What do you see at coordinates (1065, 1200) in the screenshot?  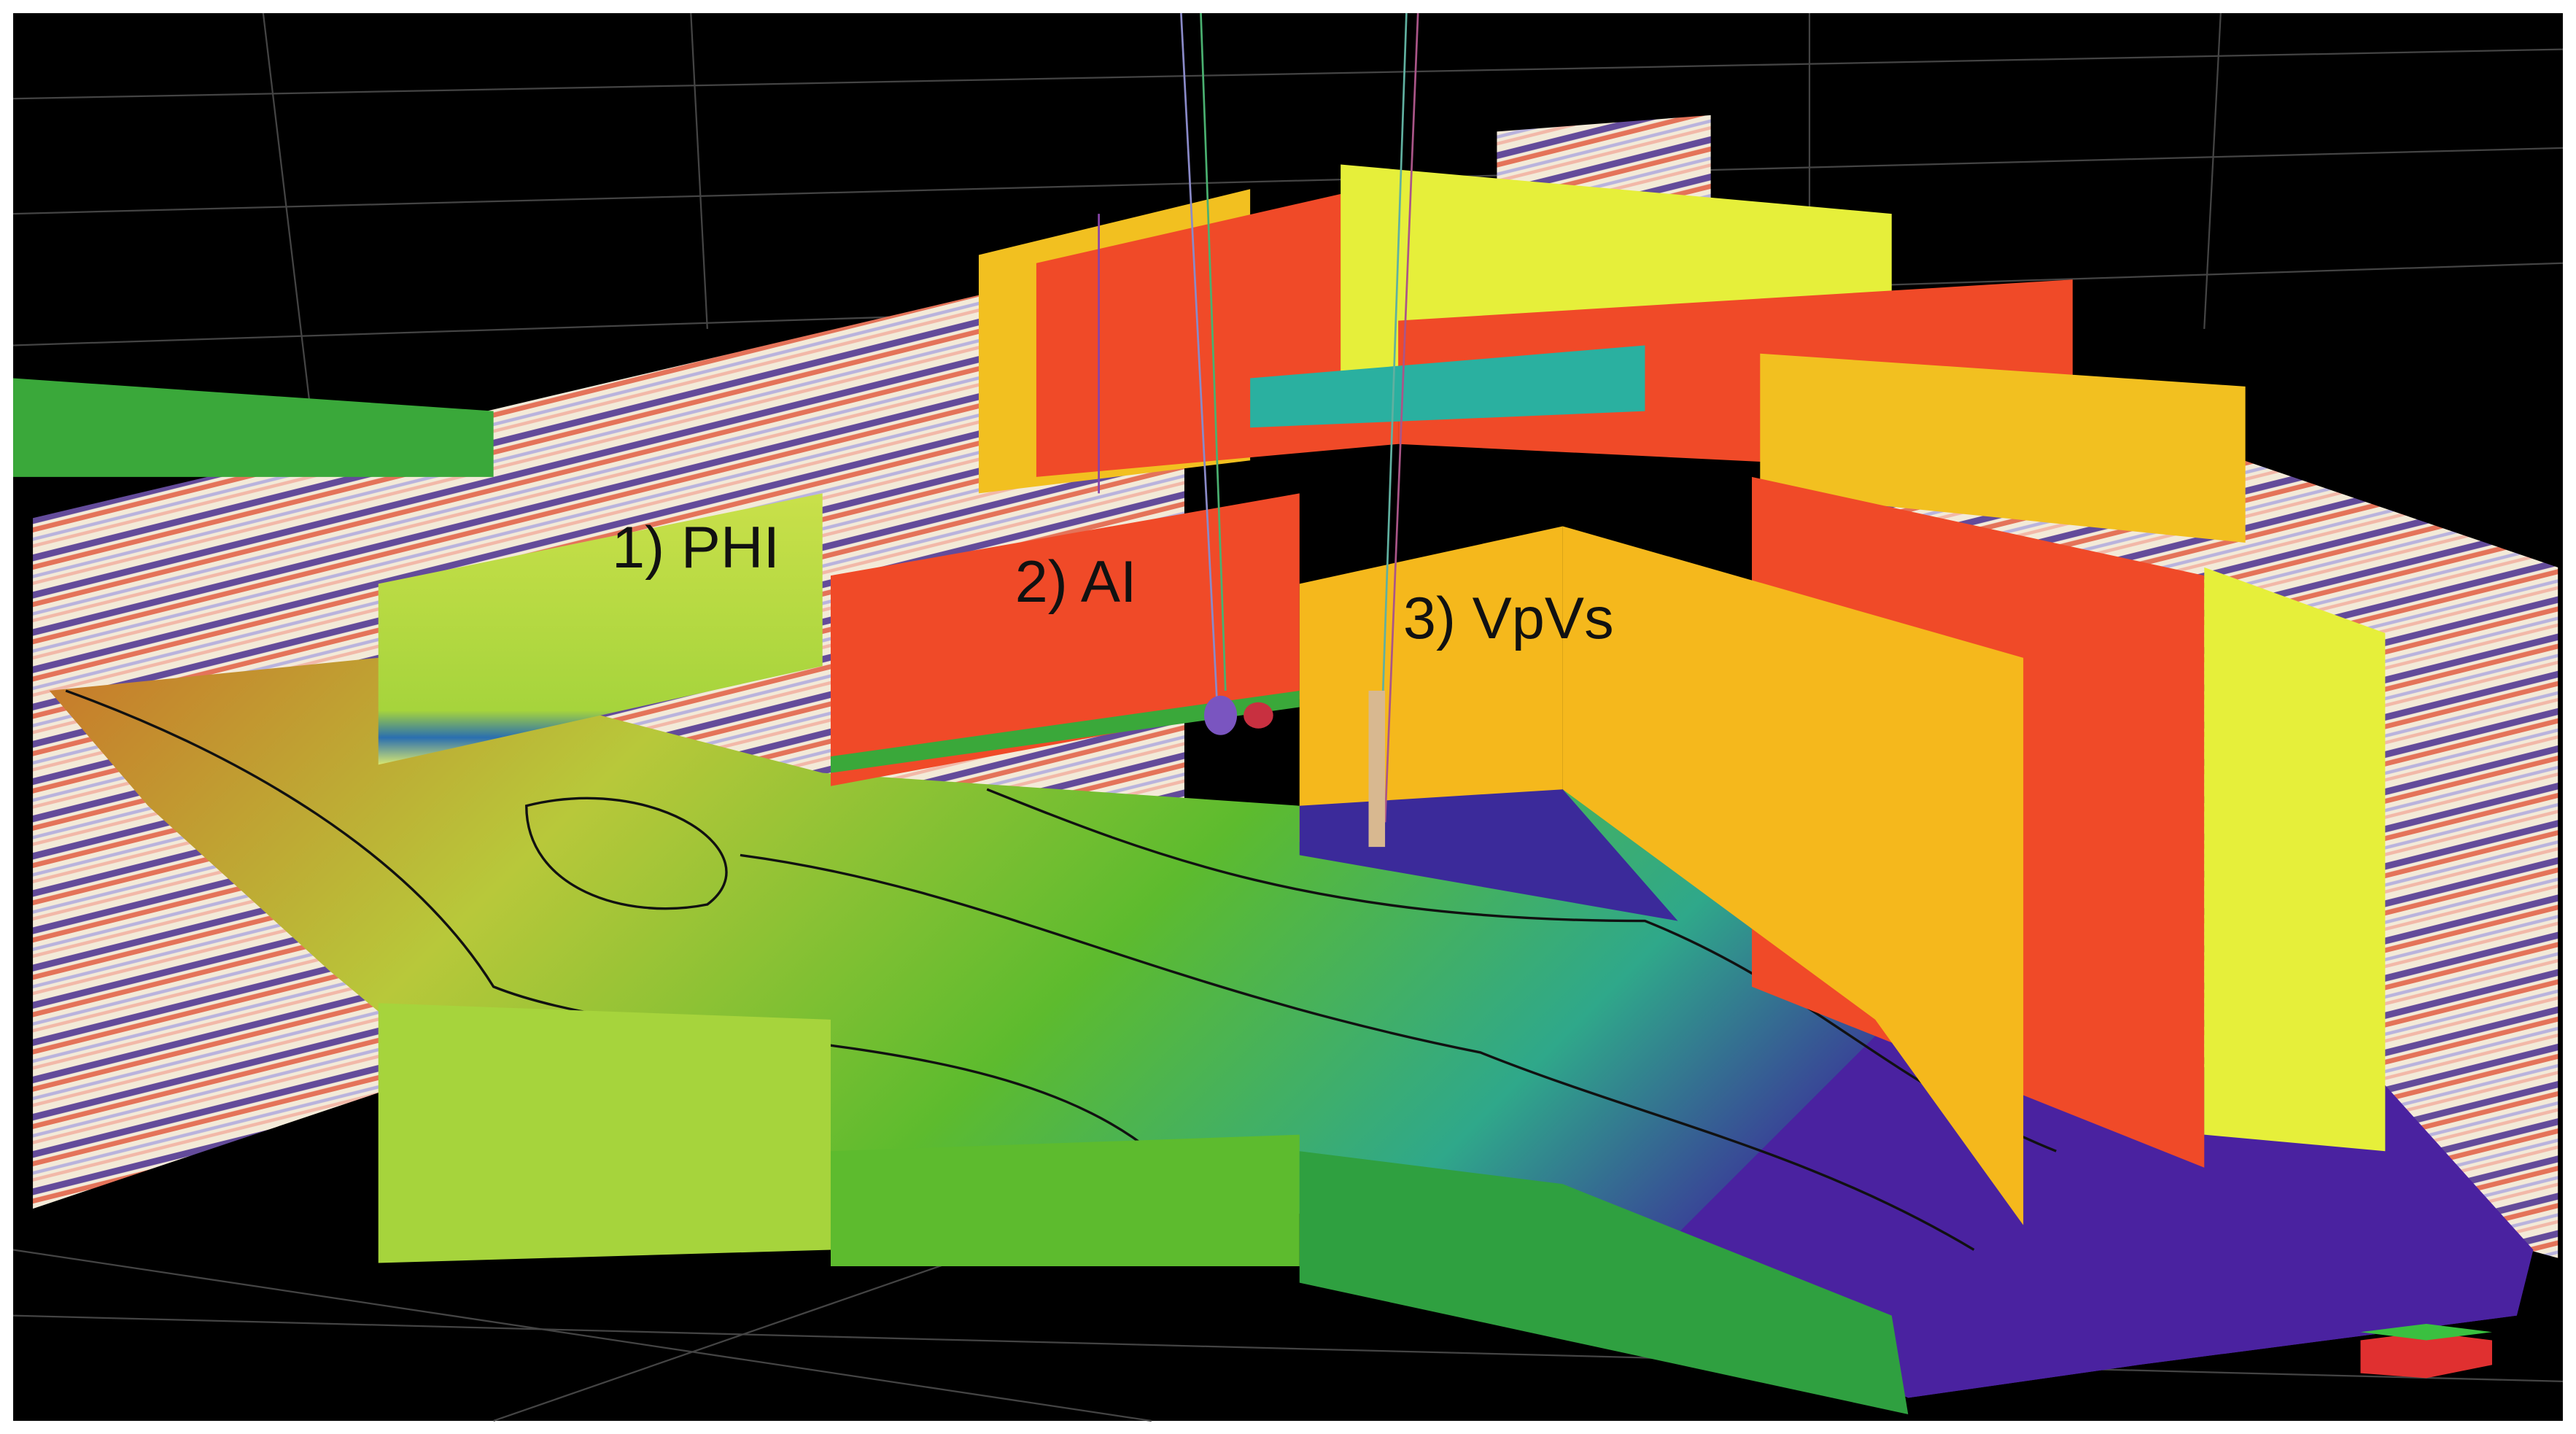 I see `ai-panel` at bounding box center [1065, 1200].